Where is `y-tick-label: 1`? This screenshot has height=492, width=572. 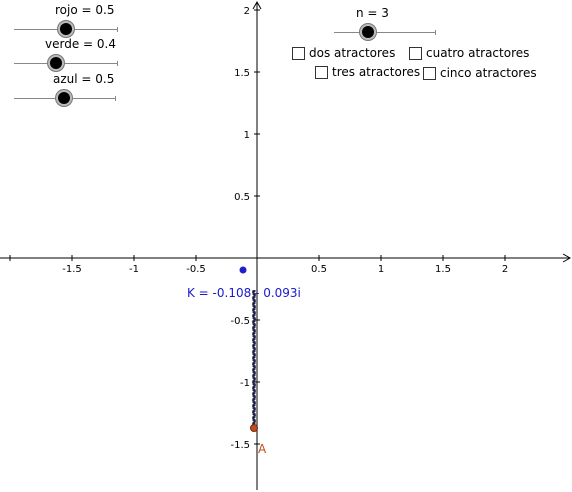
y-tick-label: 1 is located at coordinates (247, 135).